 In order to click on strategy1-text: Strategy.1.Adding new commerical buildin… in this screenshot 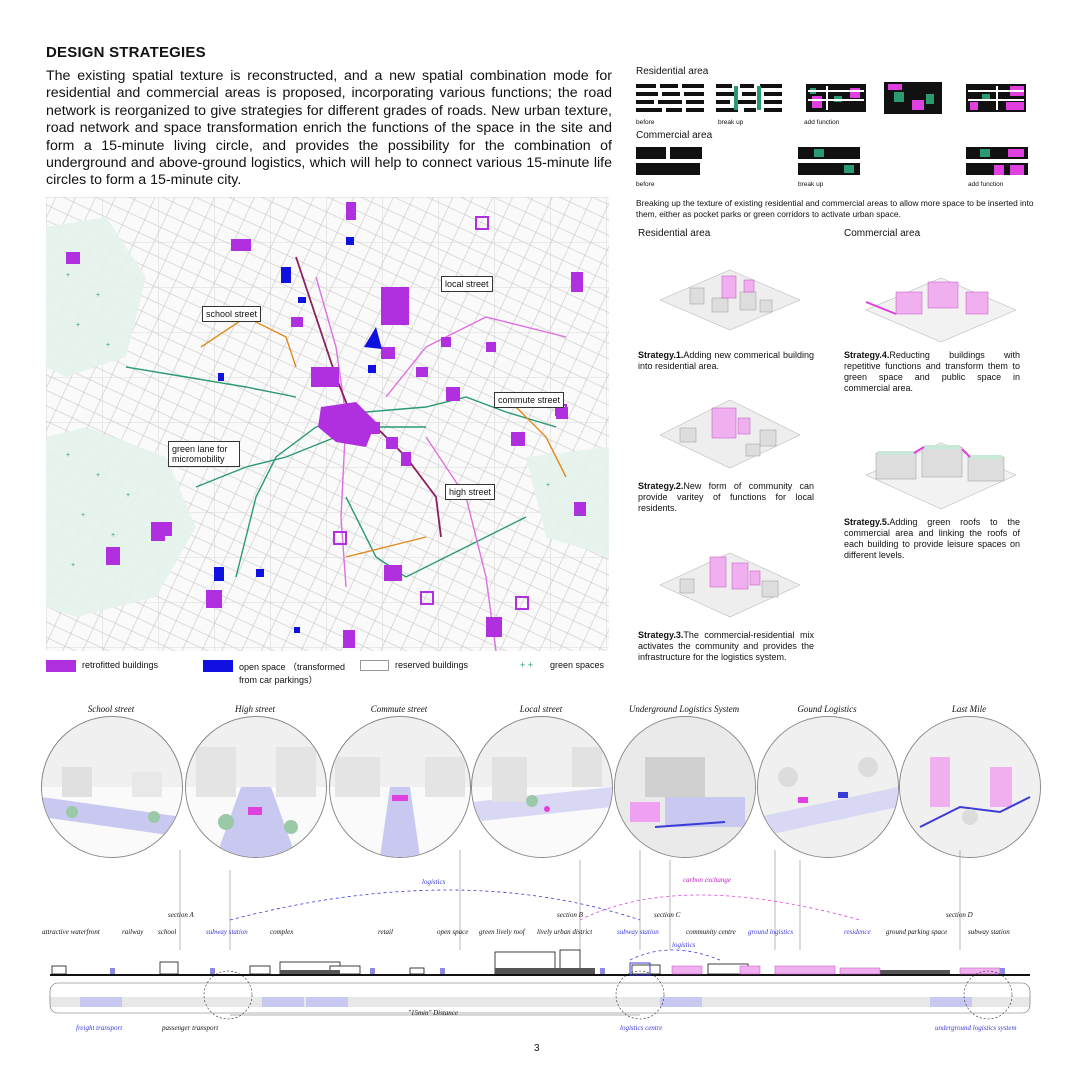, I will do `click(726, 361)`.